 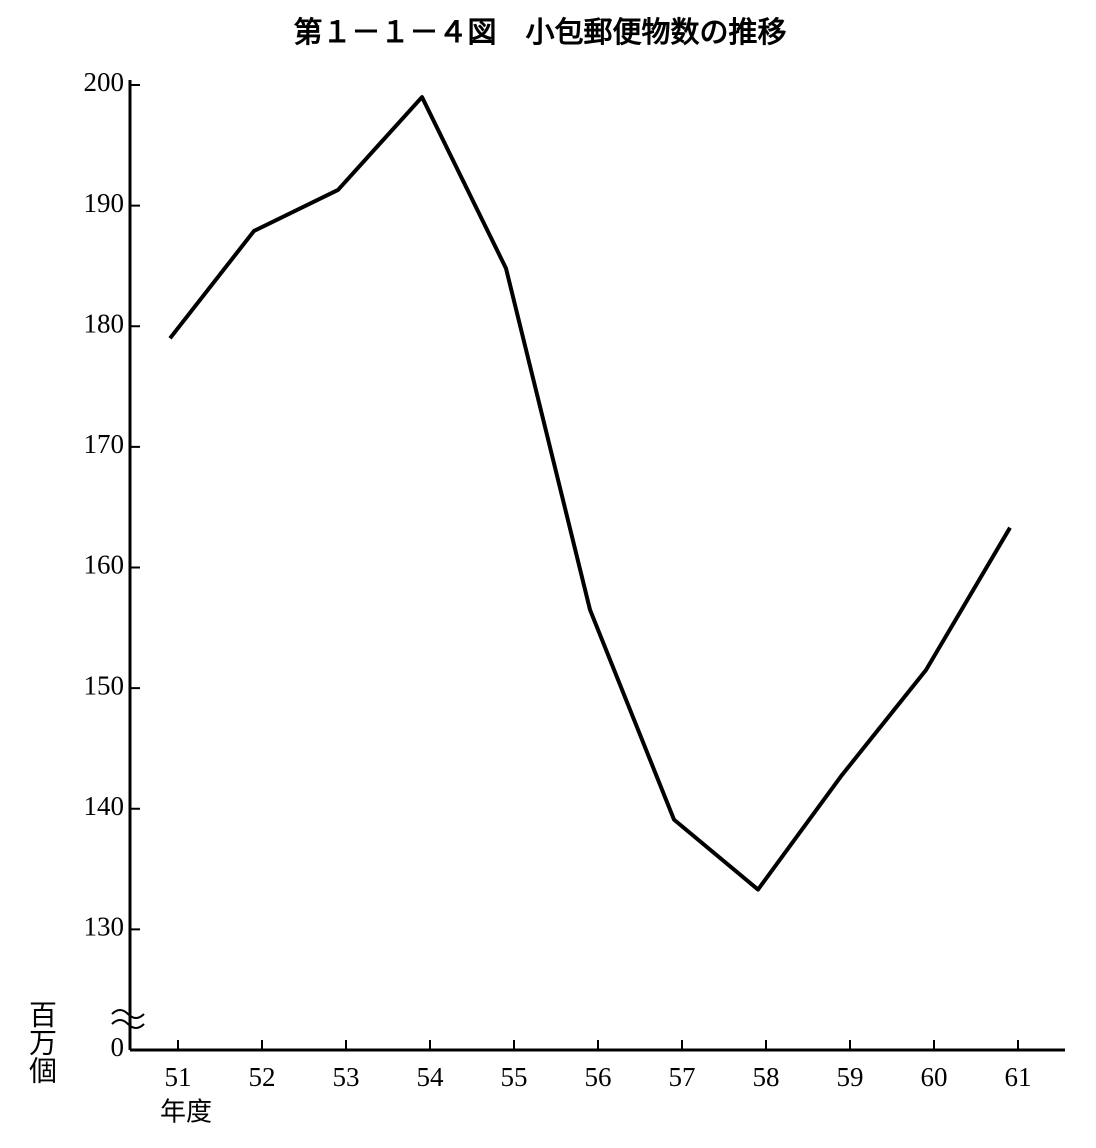 What do you see at coordinates (104, 565) in the screenshot?
I see `y-tick-label: 160` at bounding box center [104, 565].